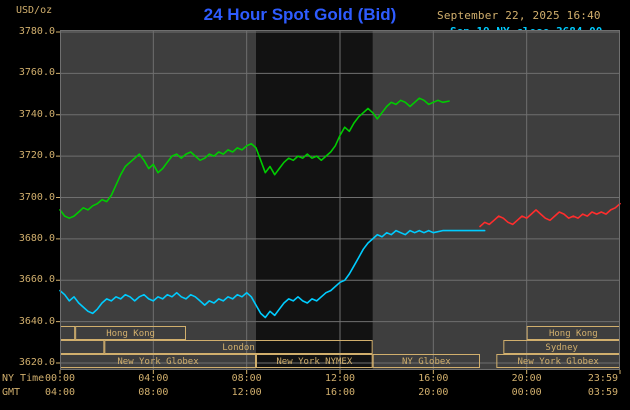  I want to click on session-label: New York NYMEX, so click(314, 362).